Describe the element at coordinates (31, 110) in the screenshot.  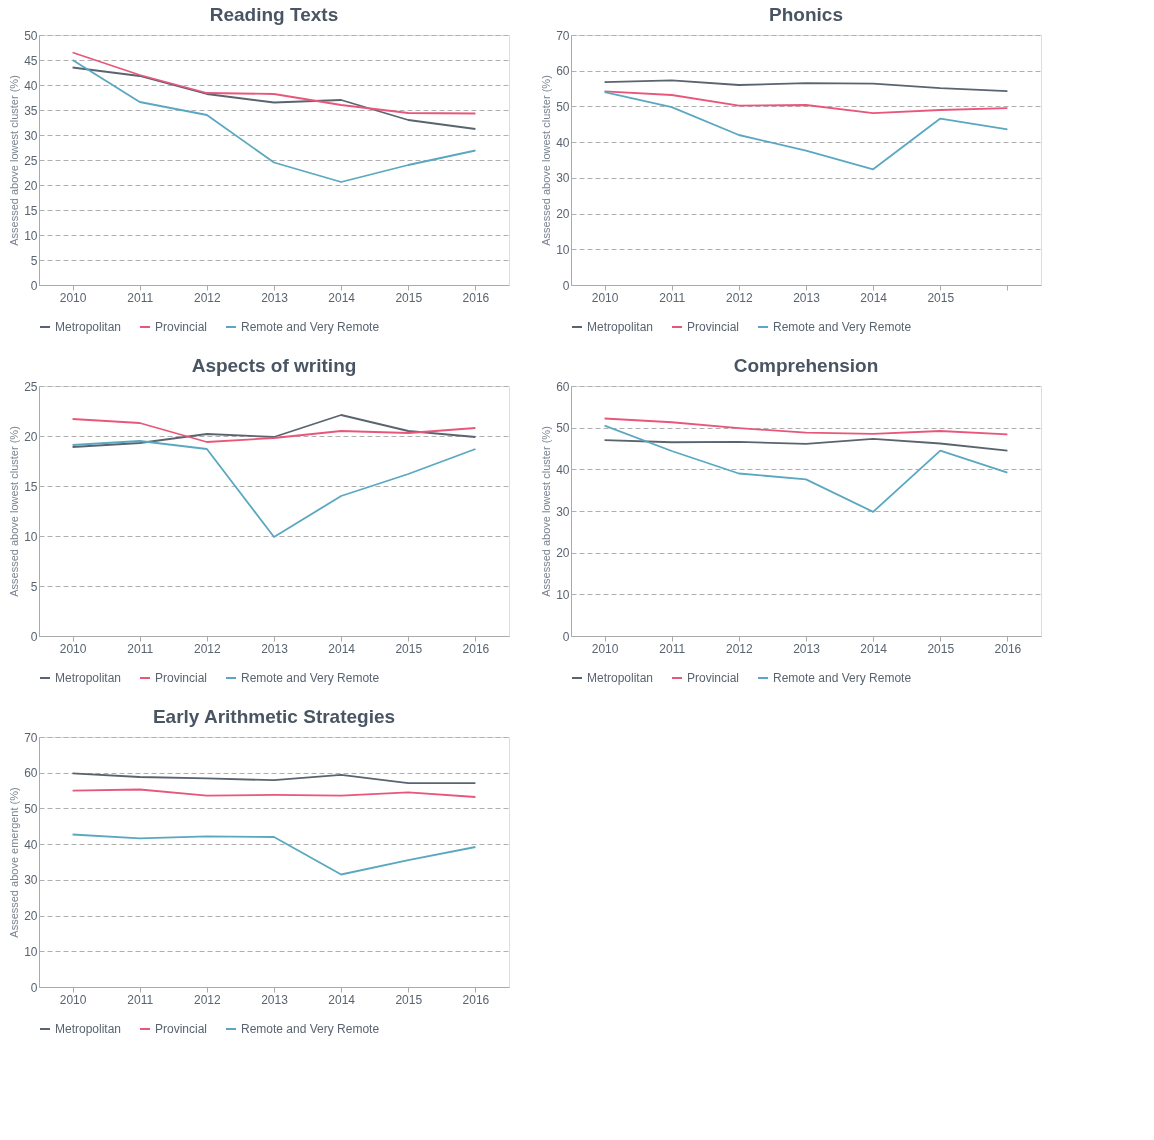
I see `y-tick-label: 35` at that location.